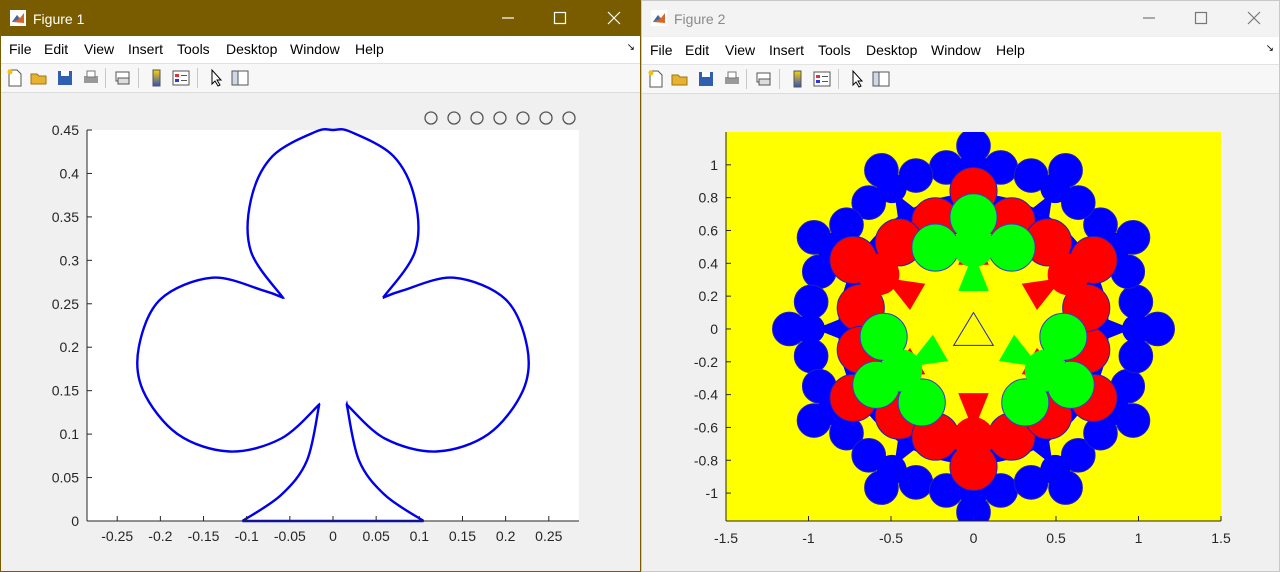 Image resolution: width=1280 pixels, height=572 pixels. I want to click on y-tick-label: 0.45, so click(65, 130).